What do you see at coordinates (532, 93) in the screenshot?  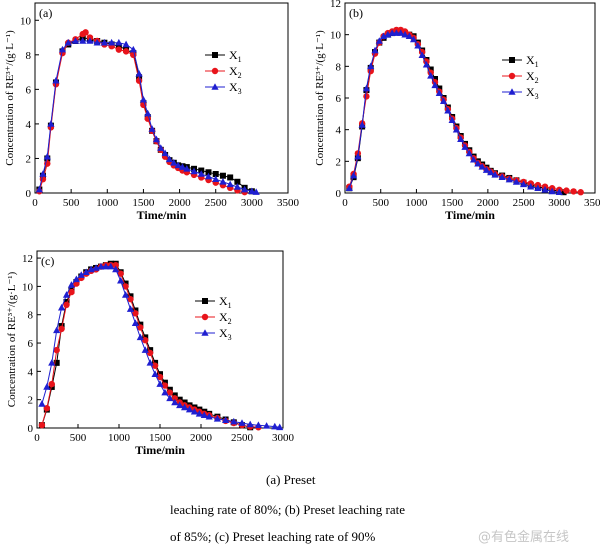 I see `legend-label: X3` at bounding box center [532, 93].